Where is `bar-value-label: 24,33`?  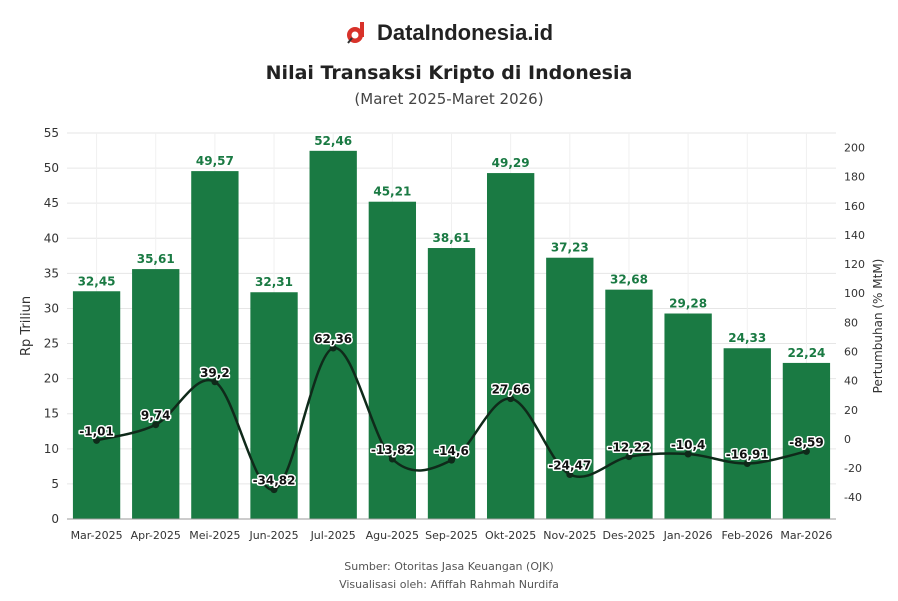
bar-value-label: 24,33 is located at coordinates (747, 338).